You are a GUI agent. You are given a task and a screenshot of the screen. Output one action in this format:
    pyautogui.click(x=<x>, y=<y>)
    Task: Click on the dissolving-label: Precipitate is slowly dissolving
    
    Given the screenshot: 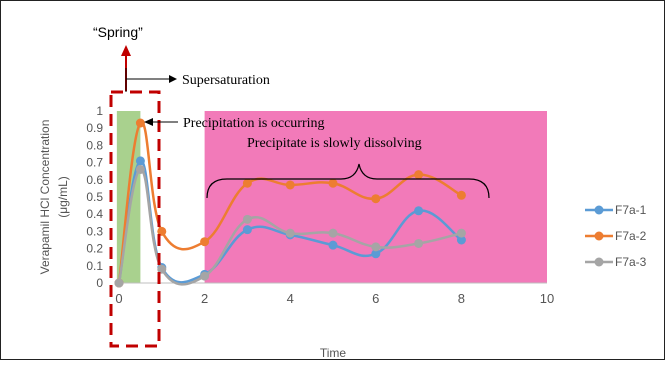 What is the action you would take?
    pyautogui.click(x=334, y=143)
    